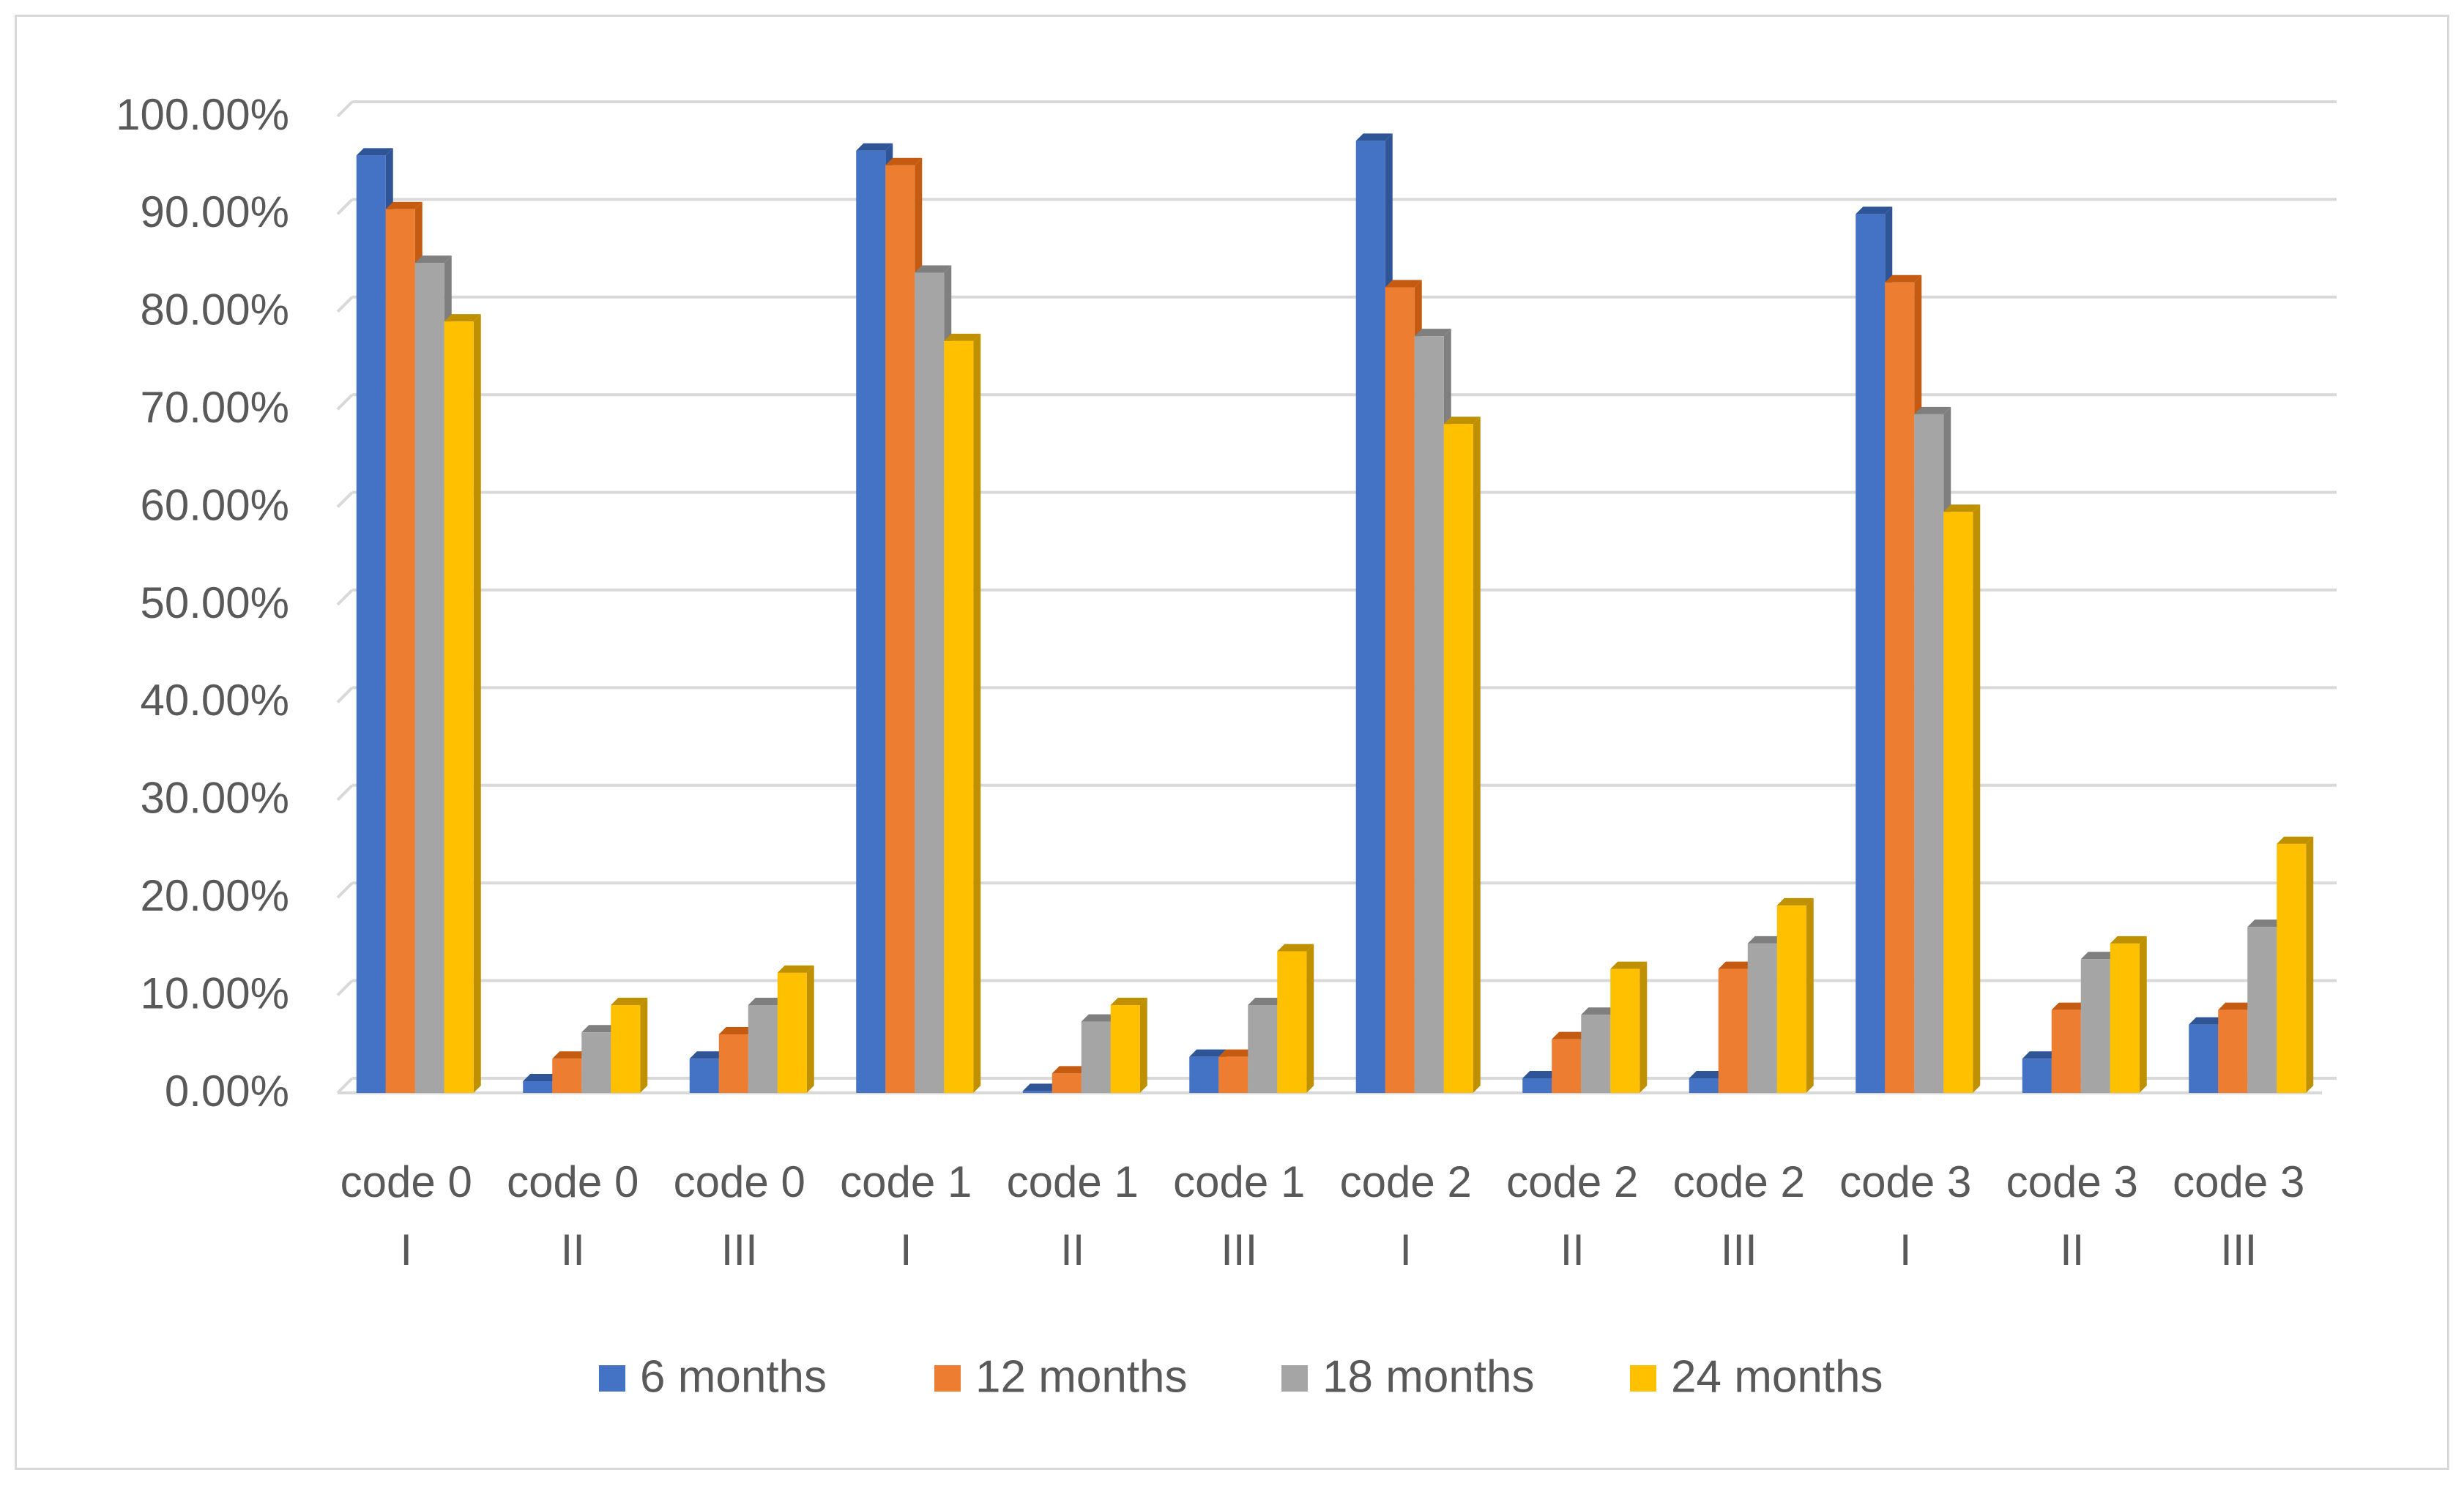 This screenshot has width=2464, height=1486. Describe the element at coordinates (1757, 1376) in the screenshot. I see `legend-item-24-months: 24 months` at that location.